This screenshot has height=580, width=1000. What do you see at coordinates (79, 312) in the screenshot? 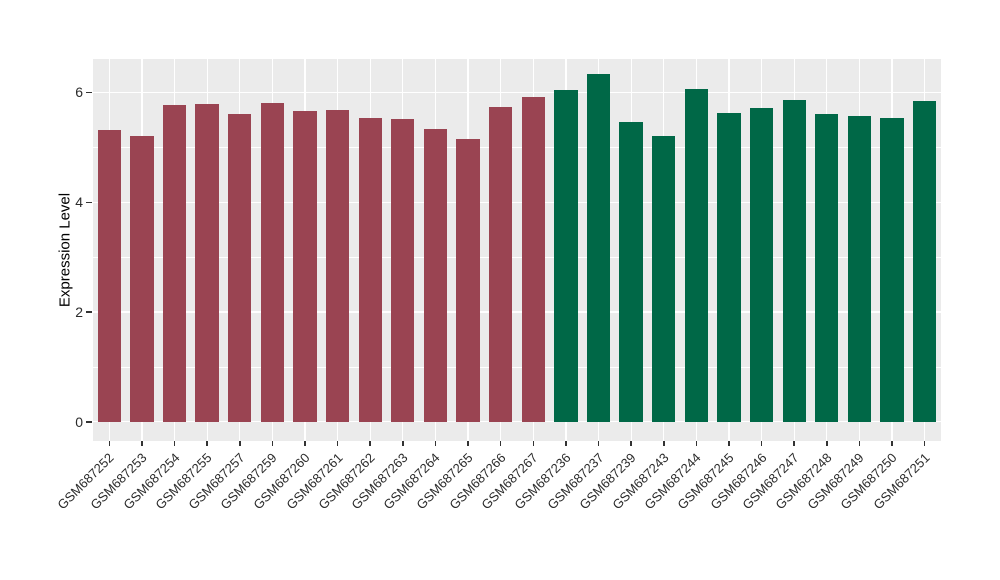
I see `y-tick-label: 2` at bounding box center [79, 312].